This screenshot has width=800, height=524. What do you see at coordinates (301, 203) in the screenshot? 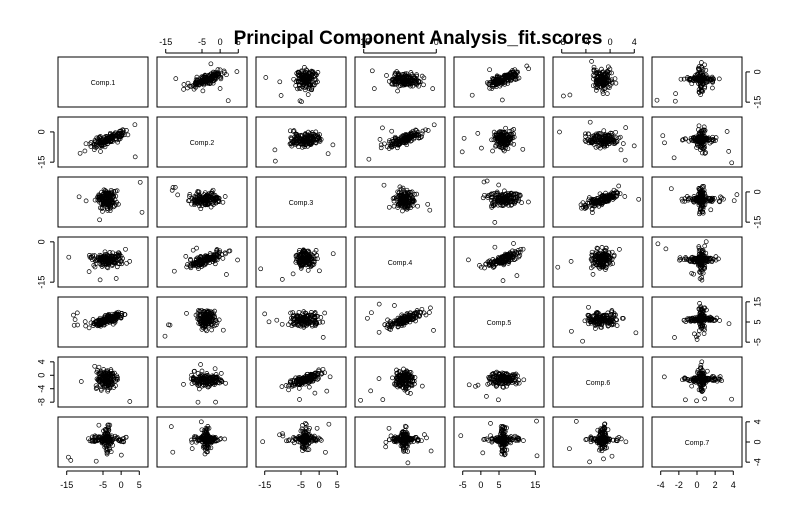
I see `variable-label: Comp.3` at bounding box center [301, 203].